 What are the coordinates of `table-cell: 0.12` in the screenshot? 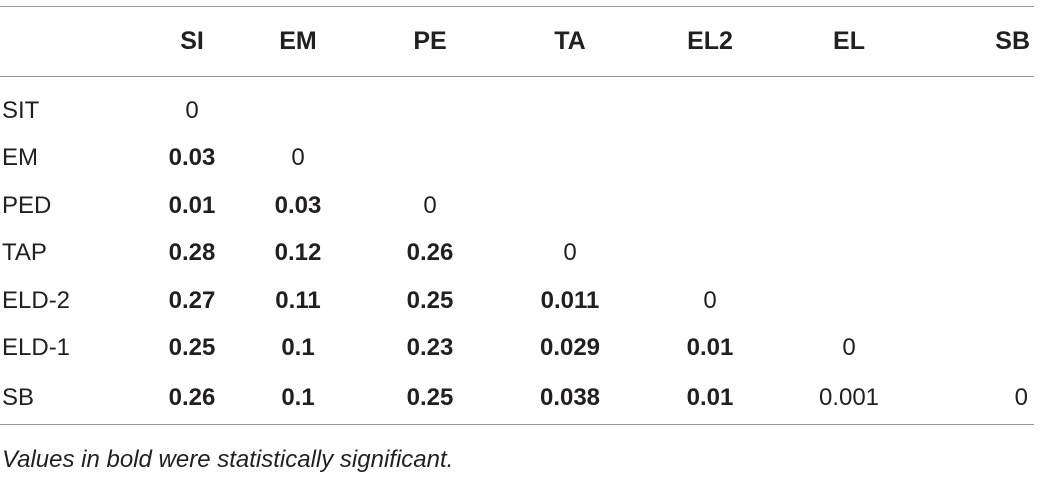 It's located at (298, 253).